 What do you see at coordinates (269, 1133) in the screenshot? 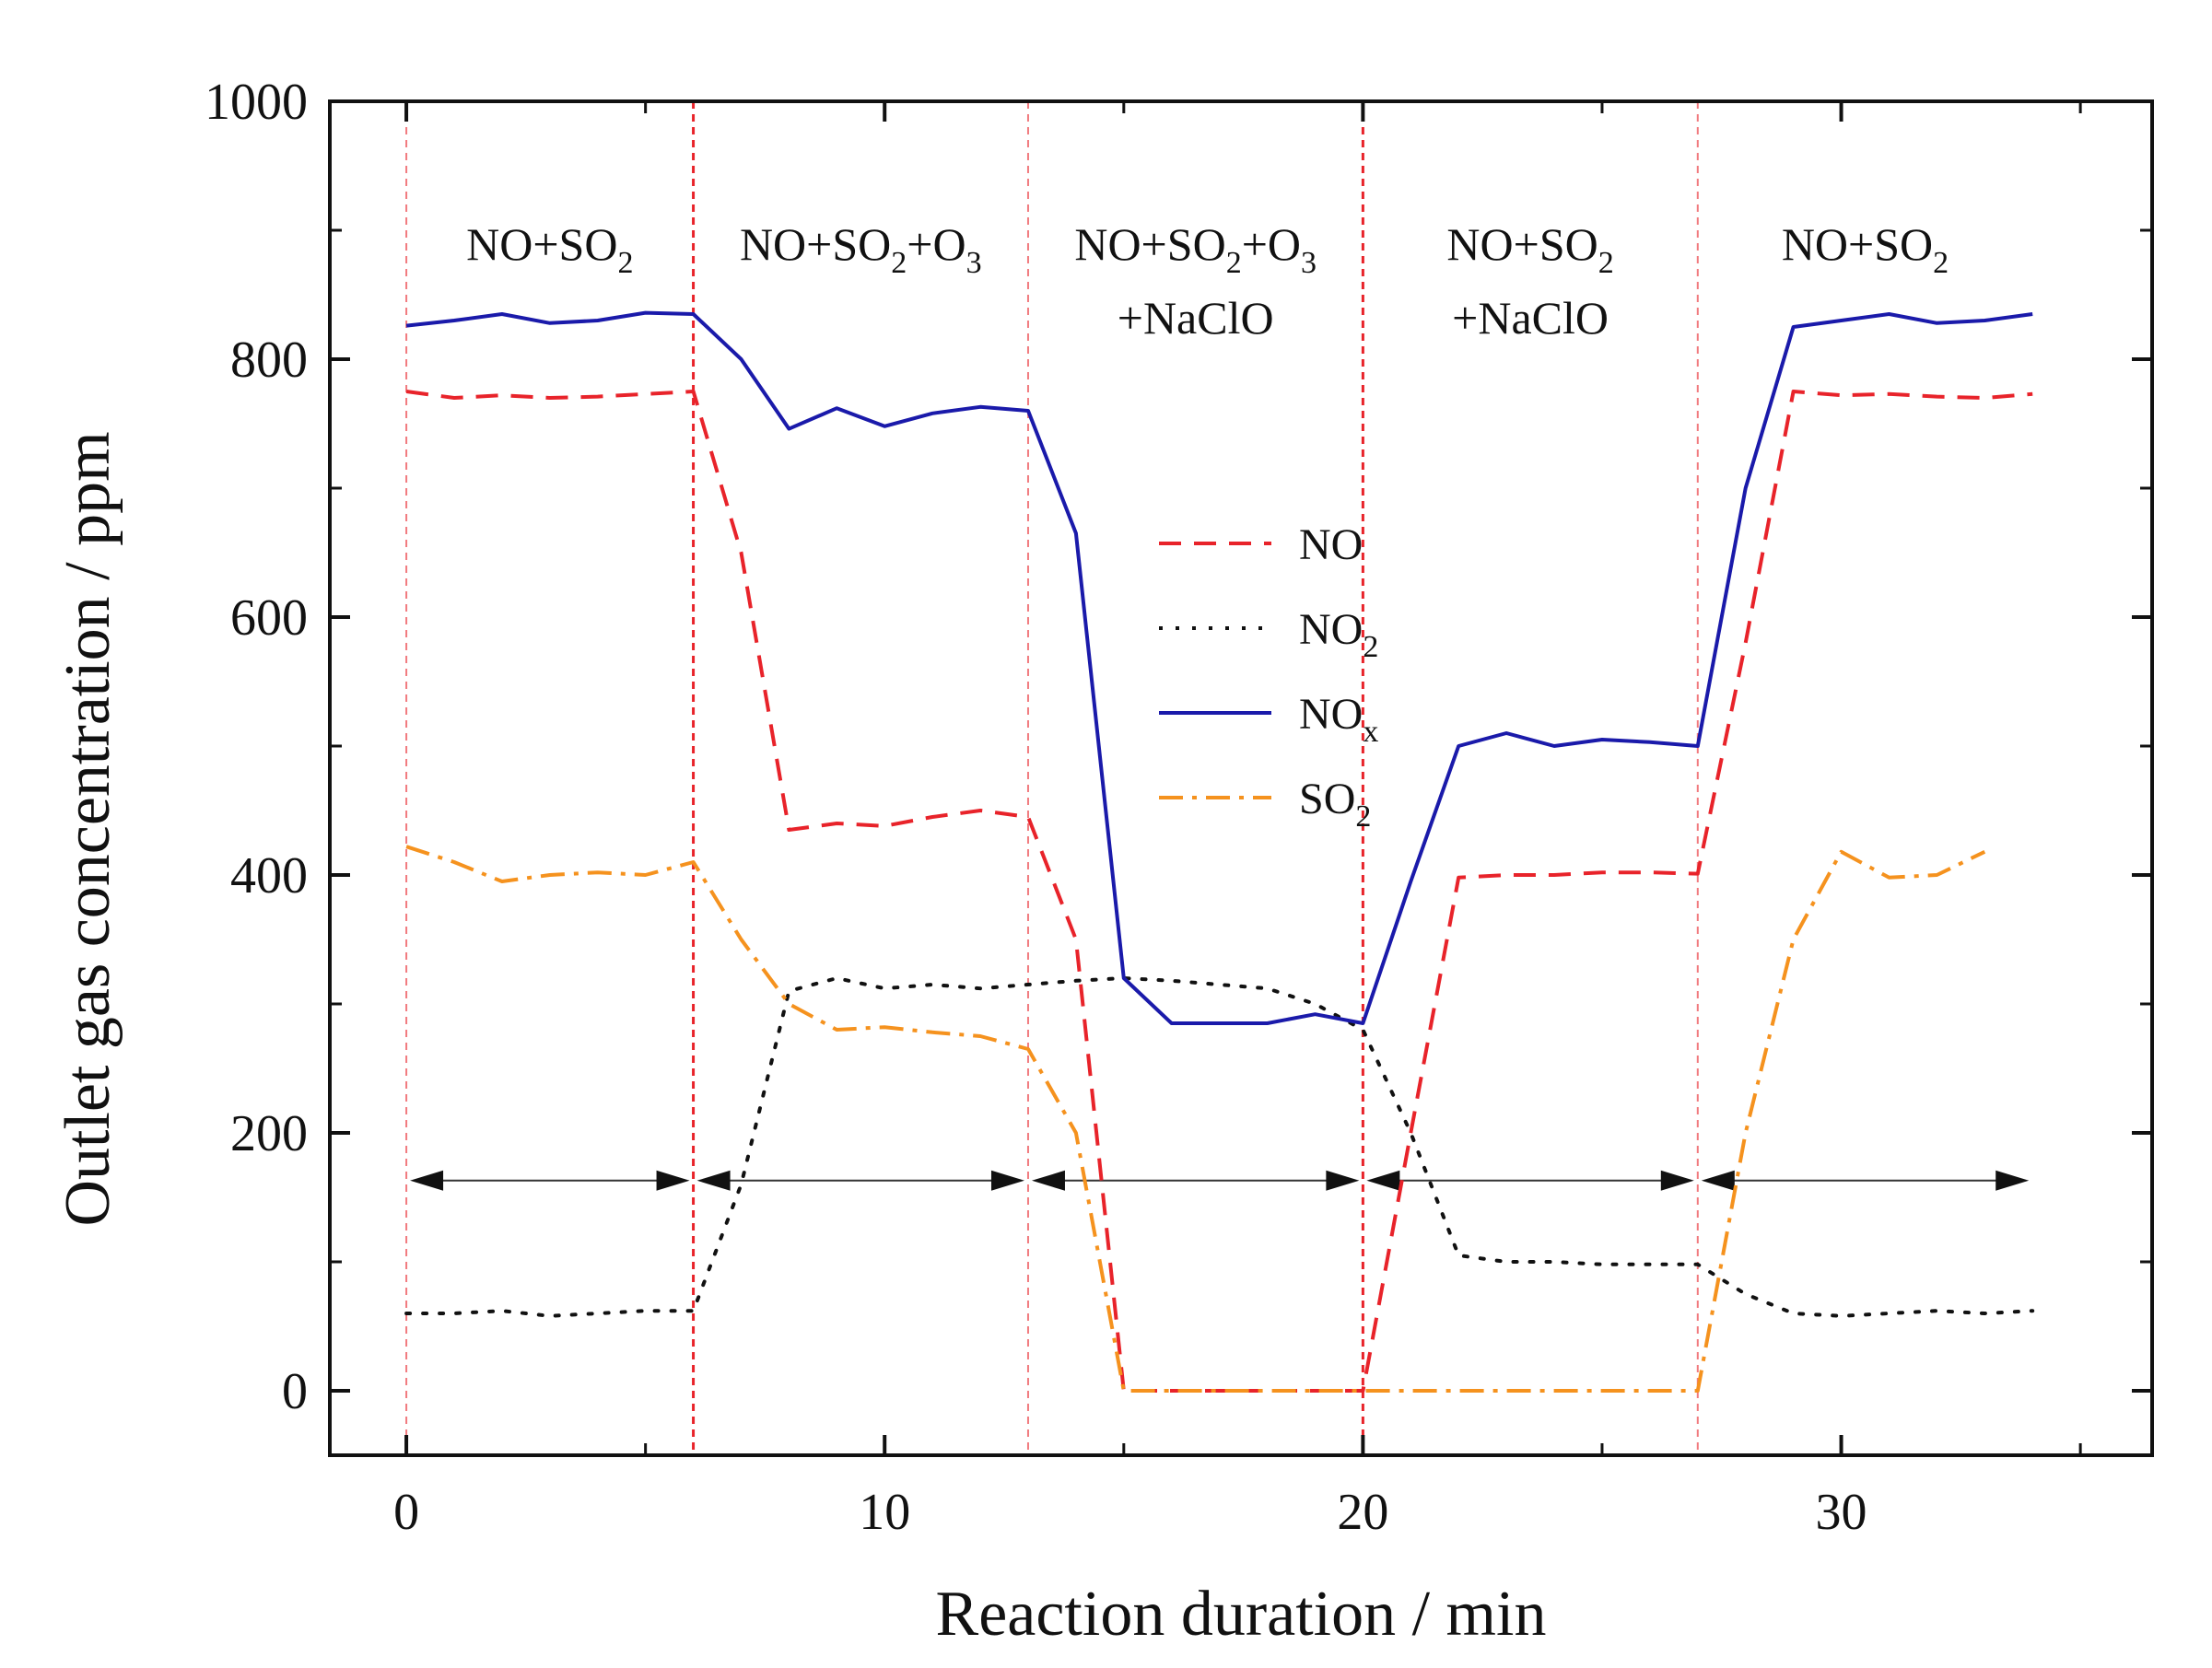
I see `y-tick-label: 200` at bounding box center [269, 1133].